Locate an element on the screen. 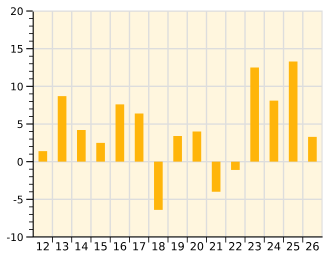 The image size is (332, 269). x-tick-label: 16 is located at coordinates (120, 246).